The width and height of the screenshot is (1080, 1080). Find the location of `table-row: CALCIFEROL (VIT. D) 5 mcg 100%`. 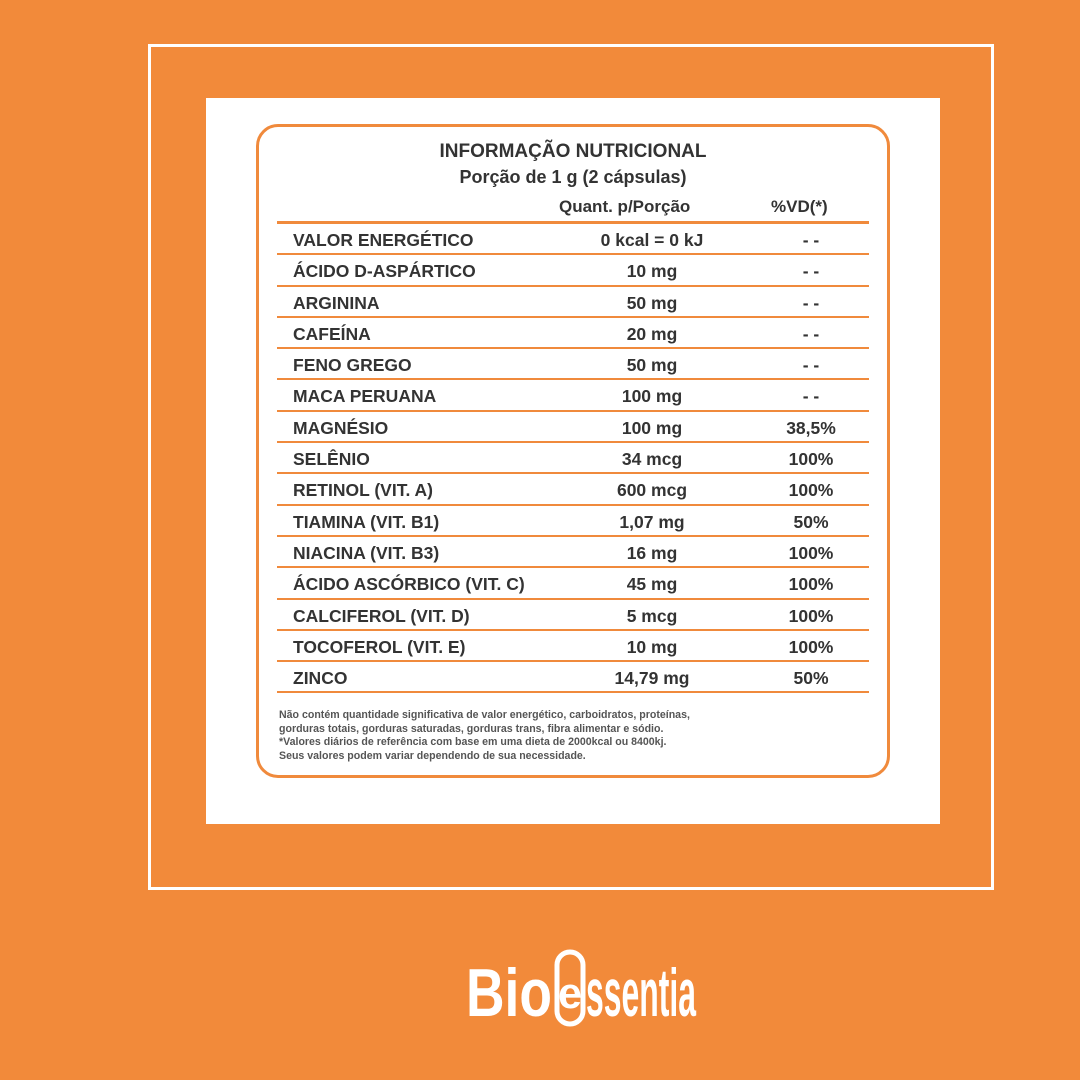

table-row: CALCIFEROL (VIT. D) 5 mcg 100% is located at coordinates (573, 615).